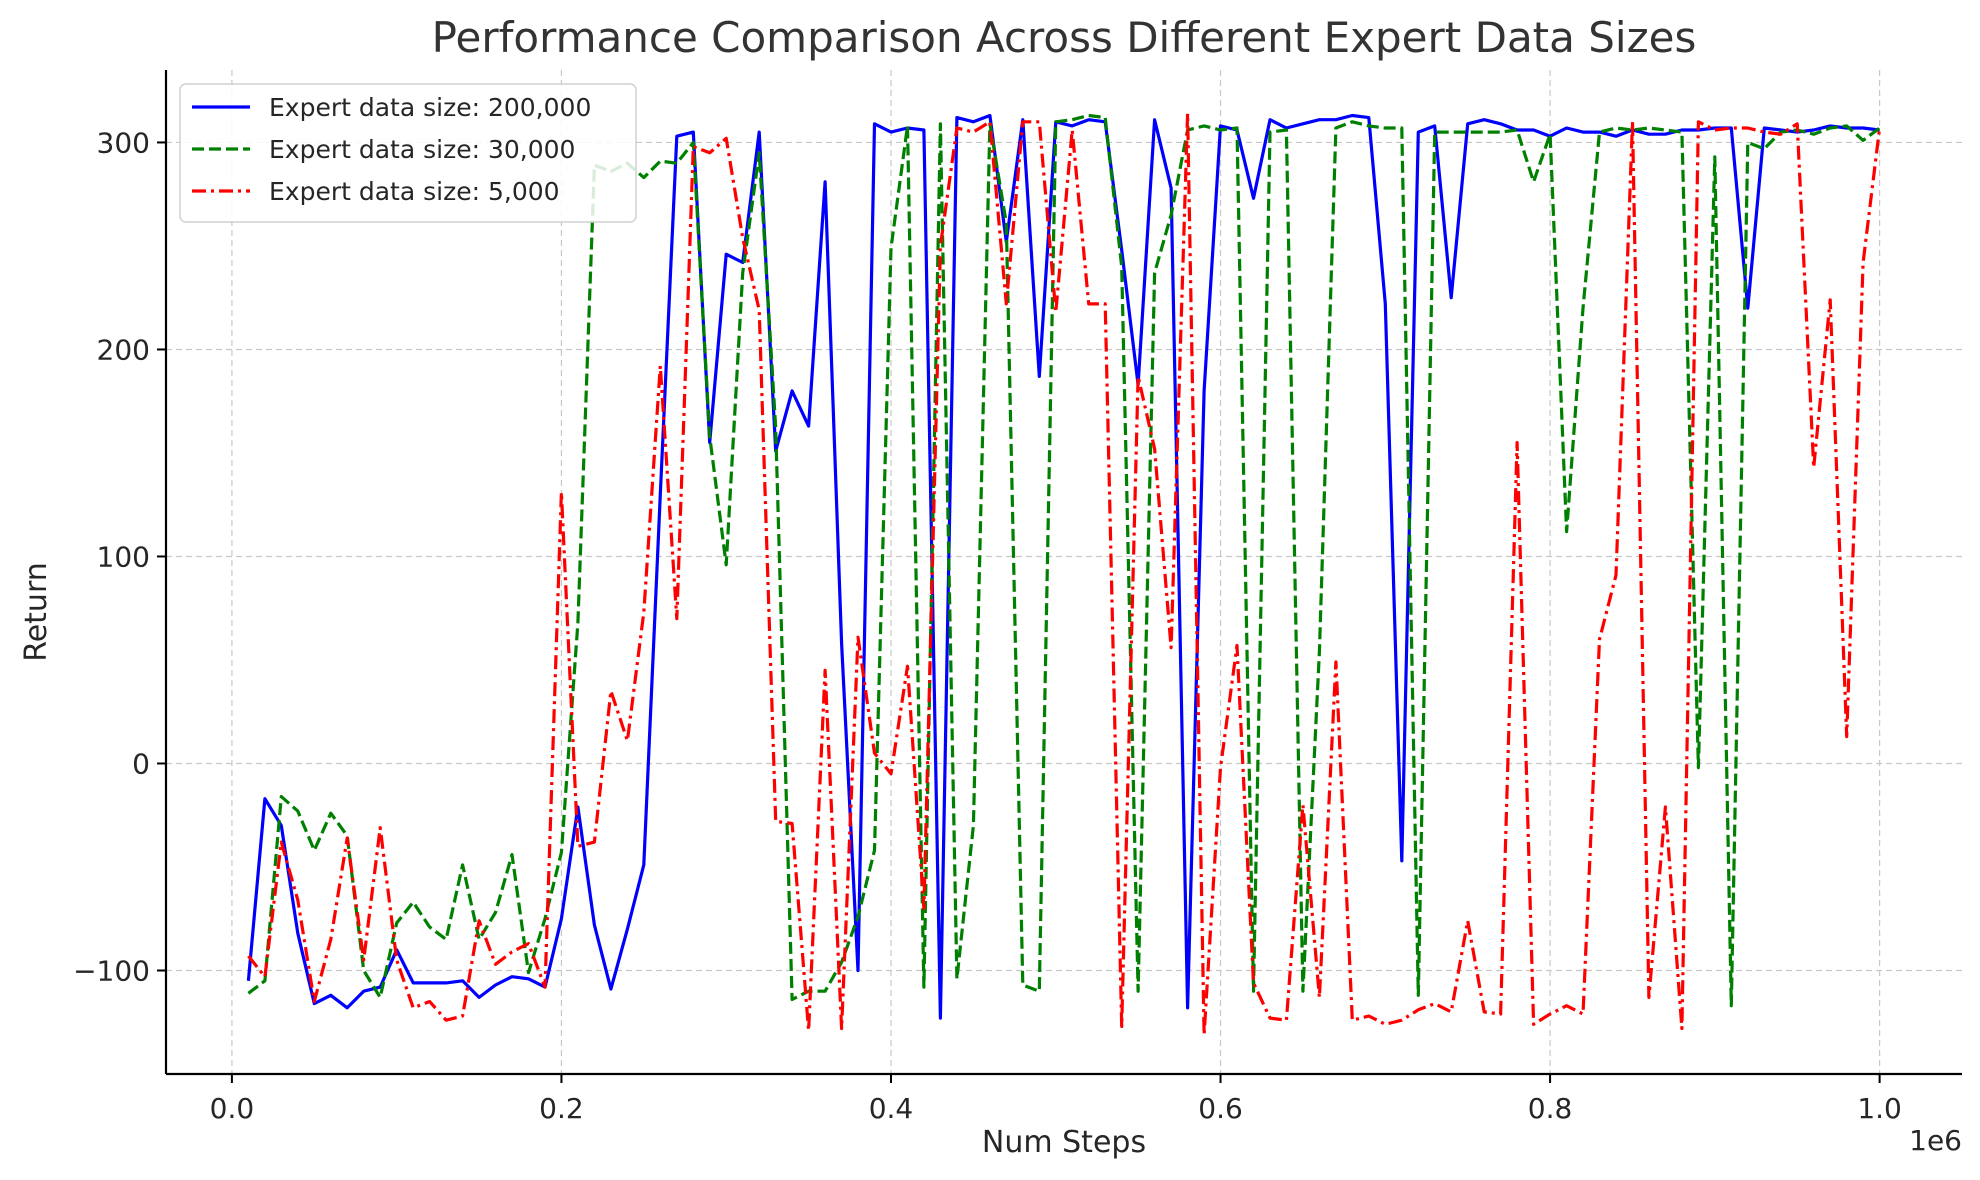 The width and height of the screenshot is (1980, 1180). I want to click on legend-box, so click(408, 153).